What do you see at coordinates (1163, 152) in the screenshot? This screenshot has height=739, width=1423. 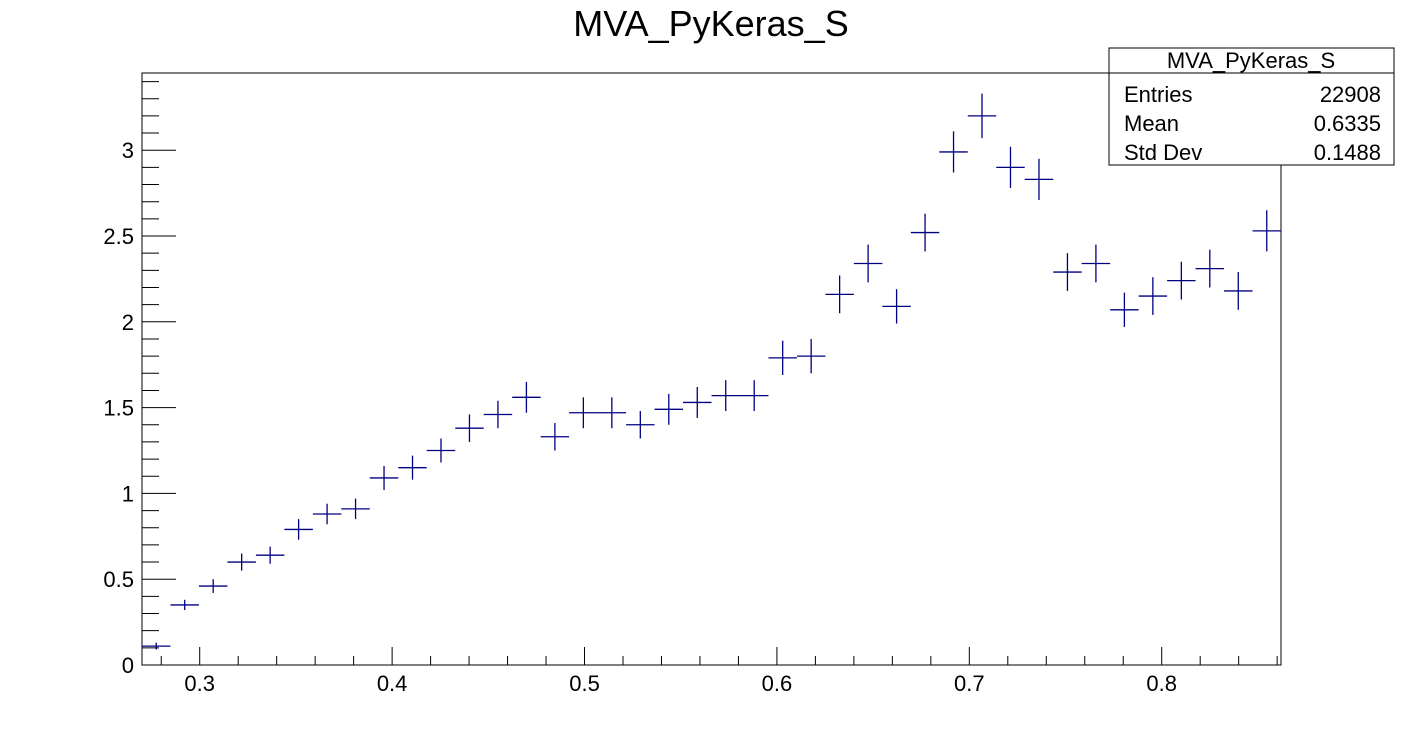 I see `stats-stddev-label: Std Dev` at bounding box center [1163, 152].